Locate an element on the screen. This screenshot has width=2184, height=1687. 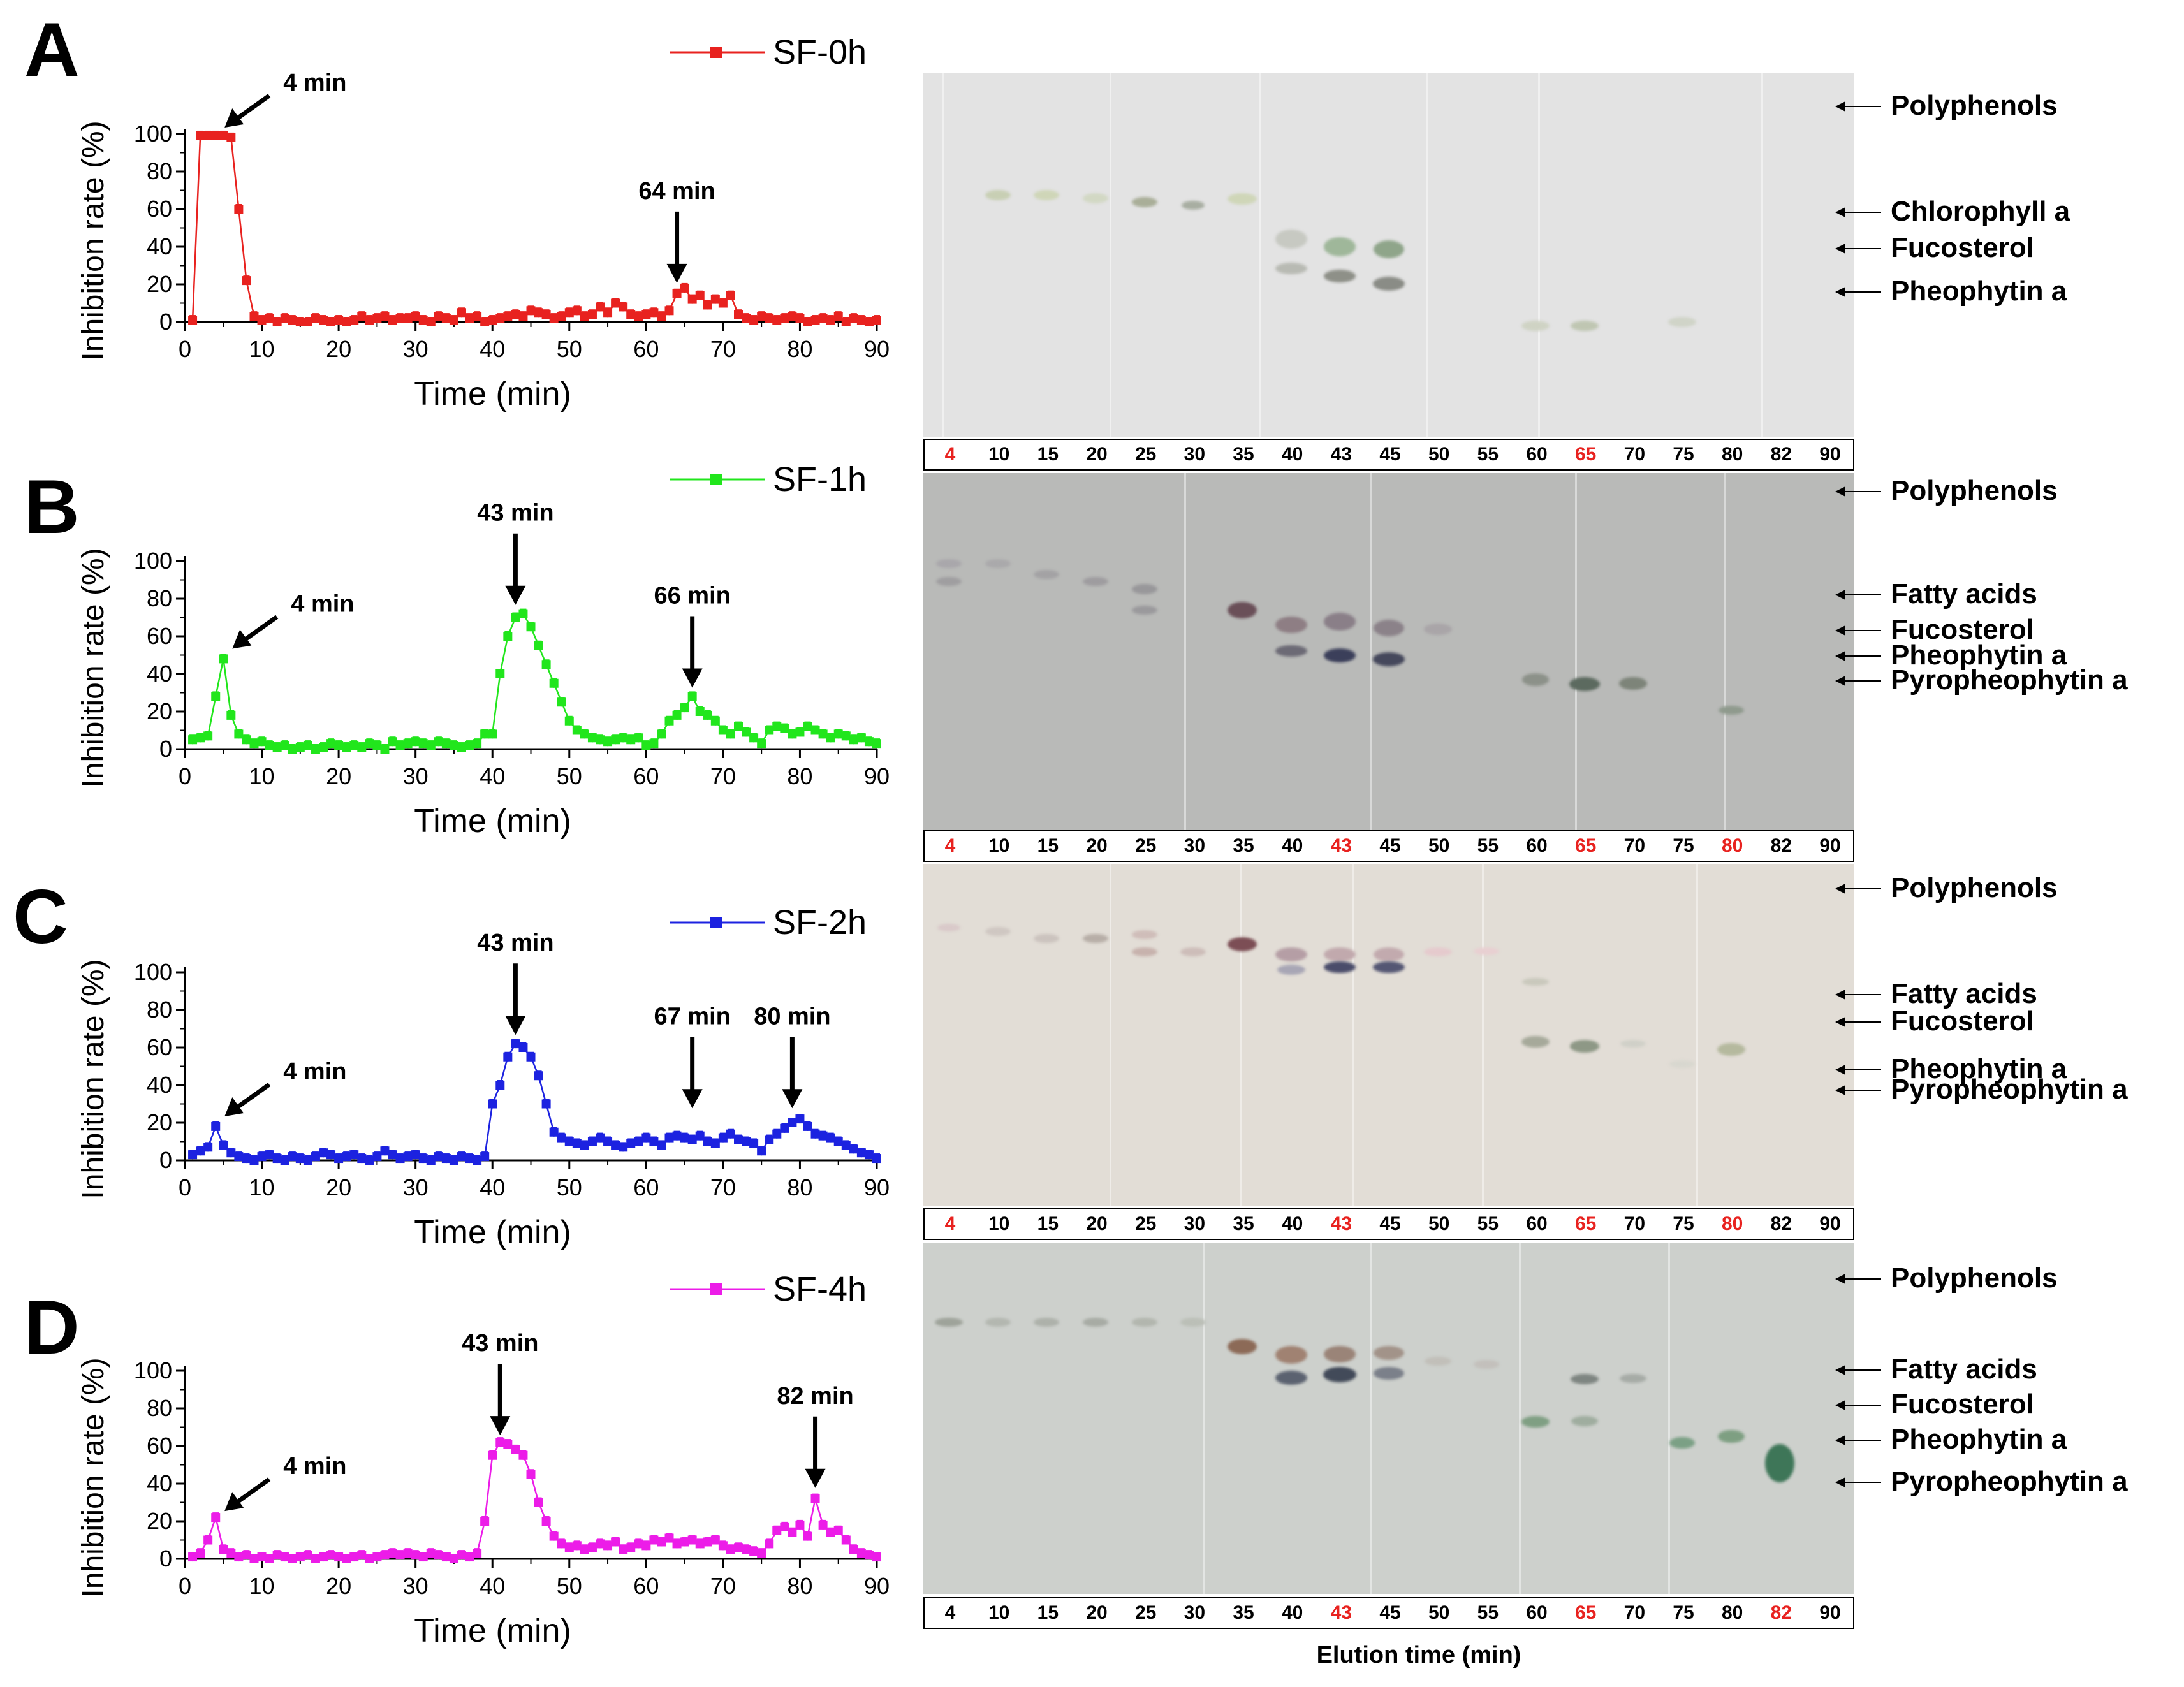
lane-label: 20 is located at coordinates (1097, 845).